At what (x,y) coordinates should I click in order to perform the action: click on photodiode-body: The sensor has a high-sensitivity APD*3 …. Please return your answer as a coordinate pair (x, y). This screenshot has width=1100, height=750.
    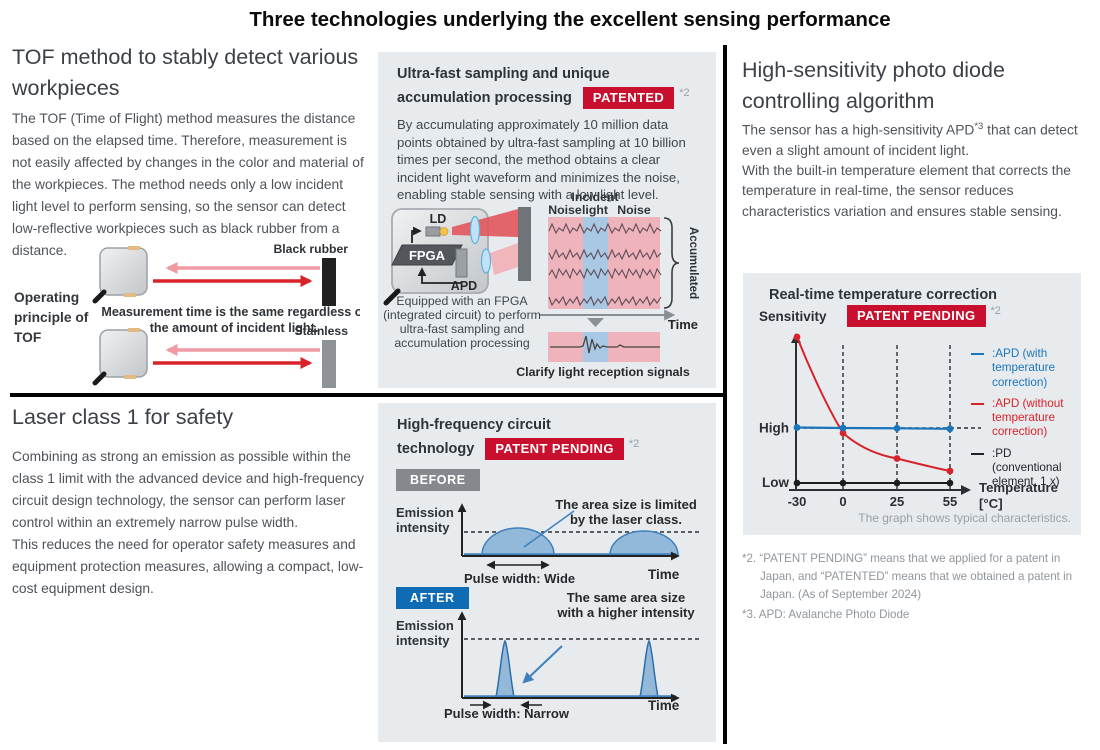
    Looking at the image, I should click on (918, 171).